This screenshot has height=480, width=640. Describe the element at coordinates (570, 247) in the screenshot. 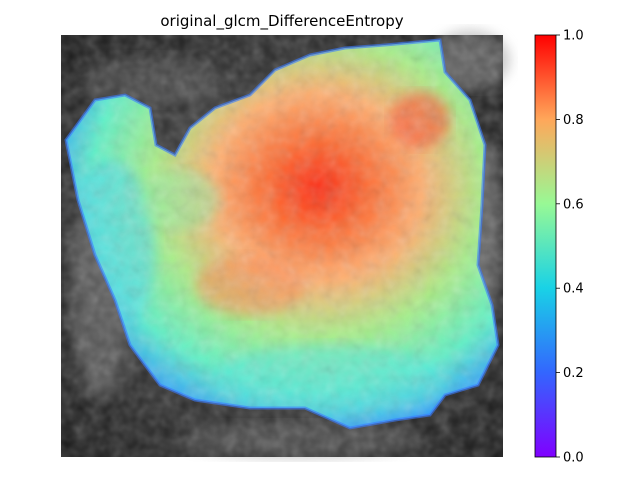

I see `colorbar-ticks: 0.0 0.2 0.4 0.6 0.8 1.0` at that location.